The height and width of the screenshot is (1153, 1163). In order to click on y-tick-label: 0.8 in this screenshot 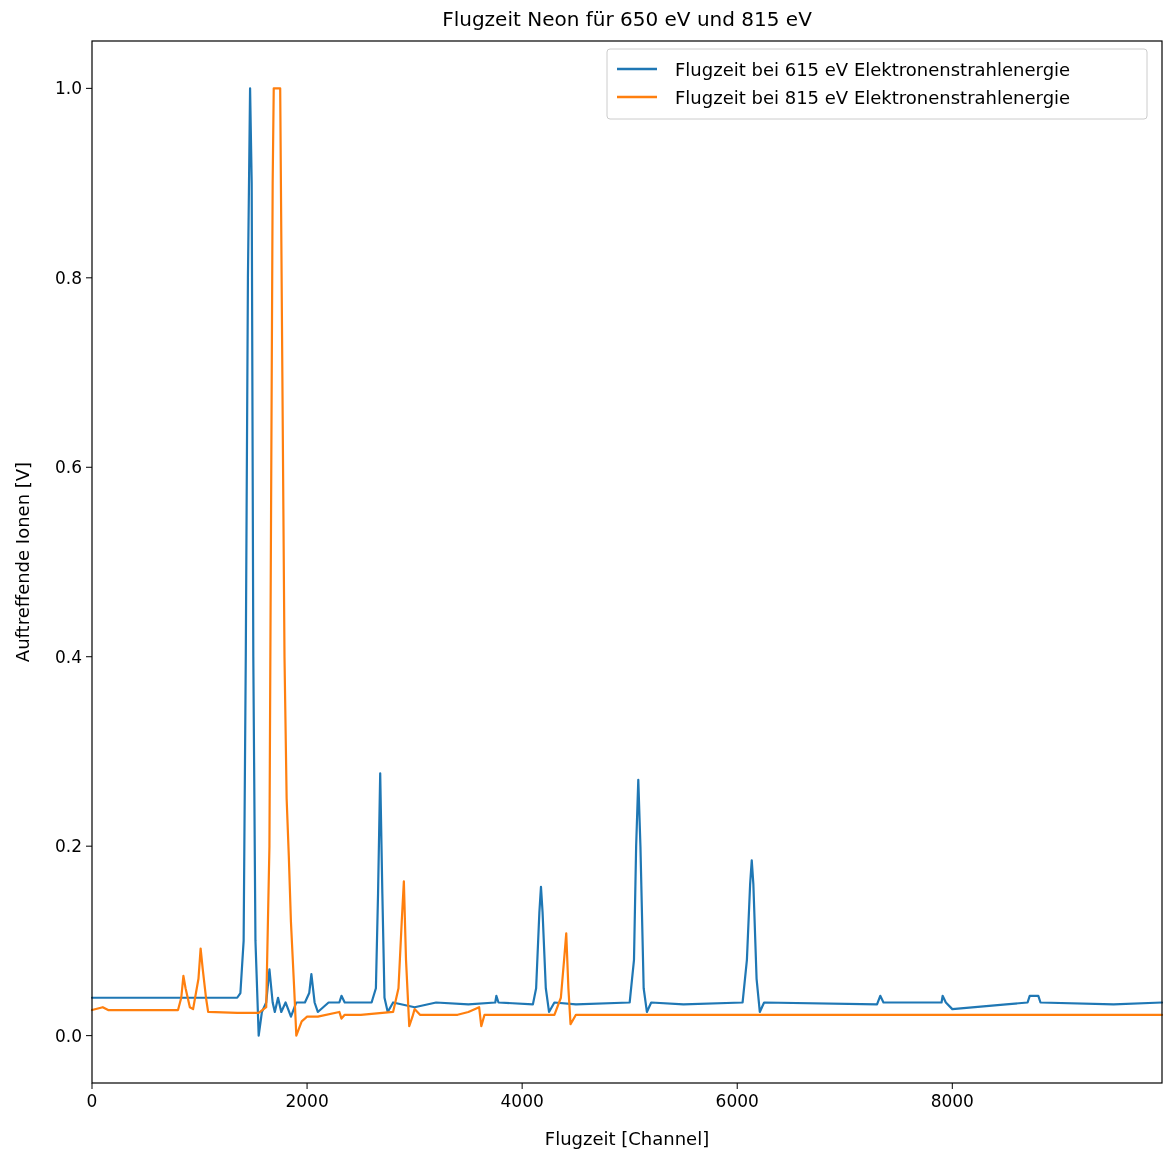, I will do `click(68, 277)`.